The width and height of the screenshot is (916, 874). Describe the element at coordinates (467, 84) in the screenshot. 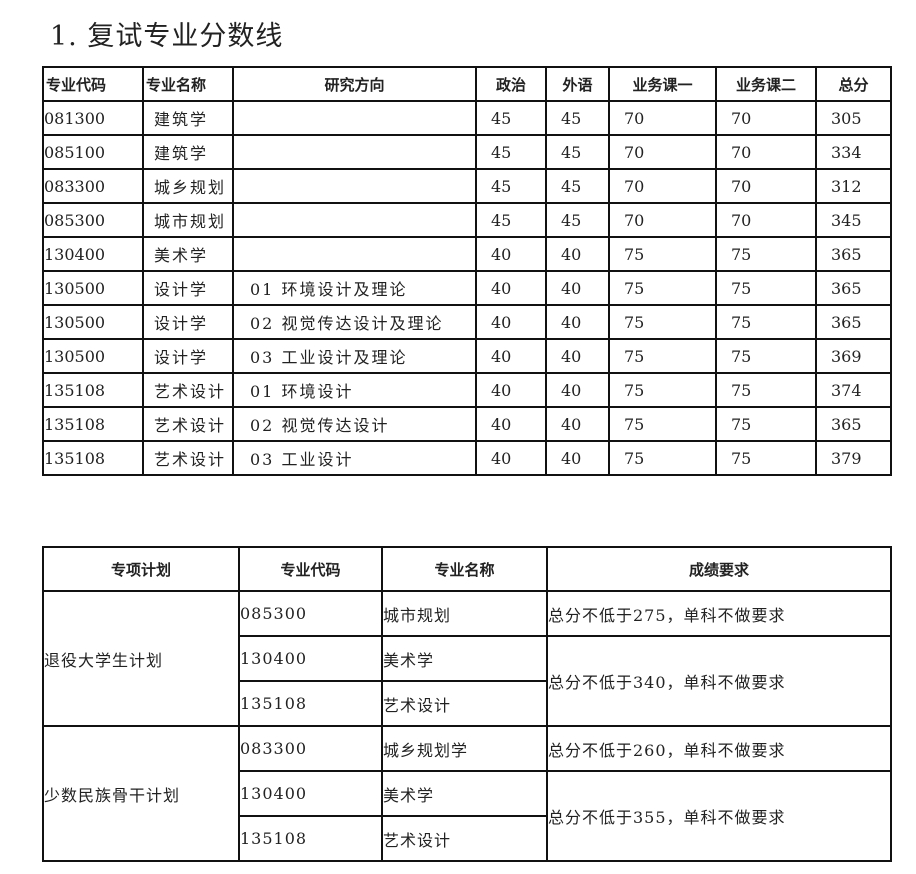

I see `table-header-row: 专业代码 专业名称 研究方向 政治 外语 业务课一 业务课二 总分` at that location.